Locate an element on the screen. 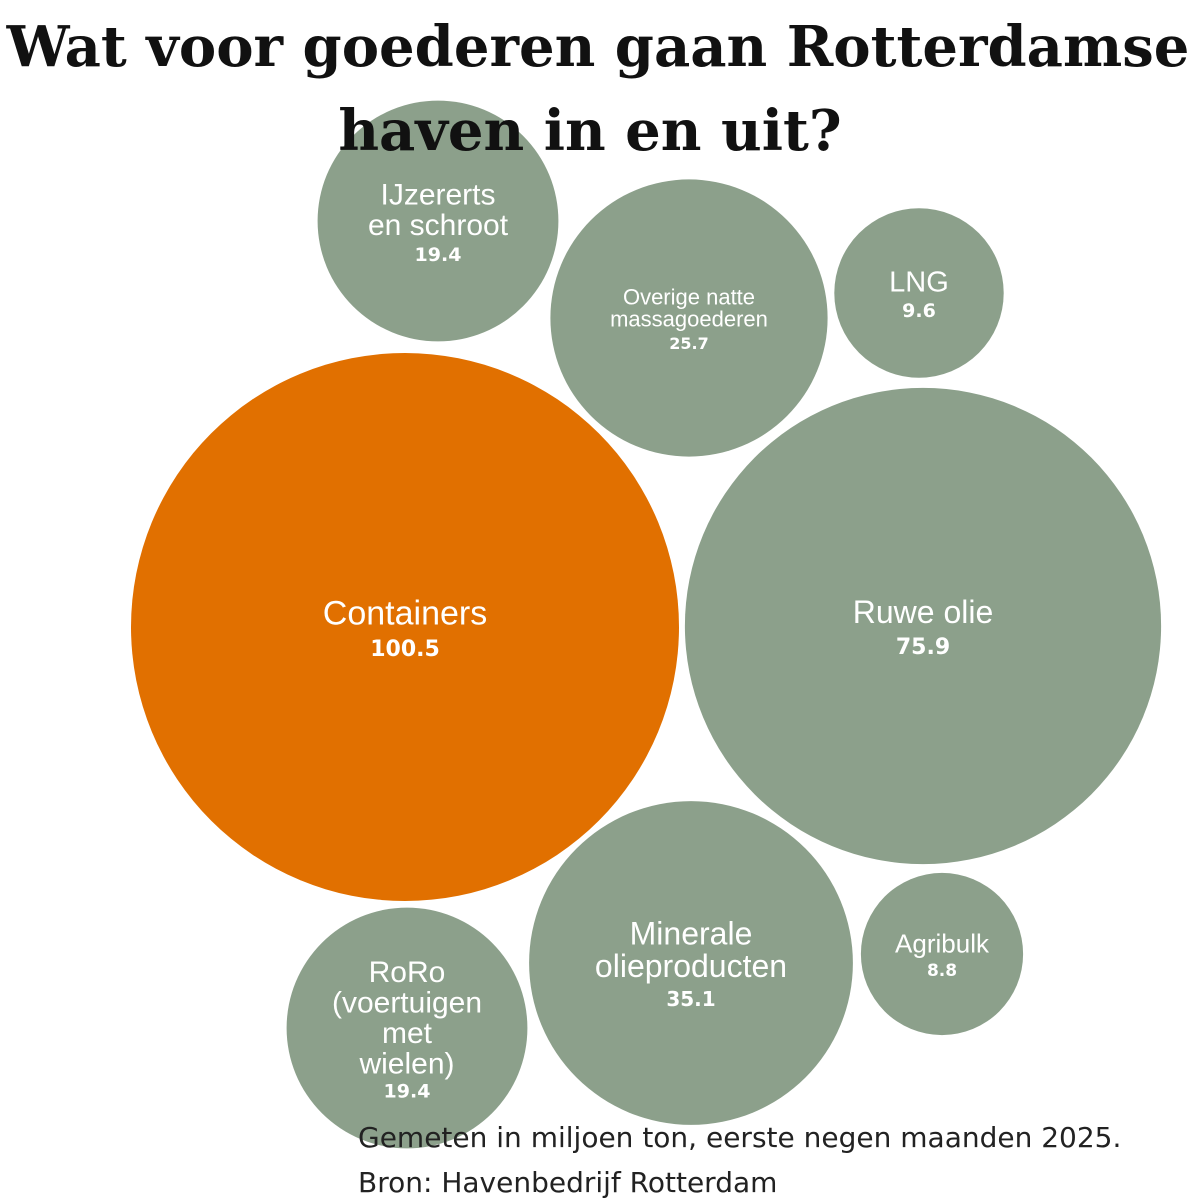  bubble-minerale-olieproducten is located at coordinates (691, 963).